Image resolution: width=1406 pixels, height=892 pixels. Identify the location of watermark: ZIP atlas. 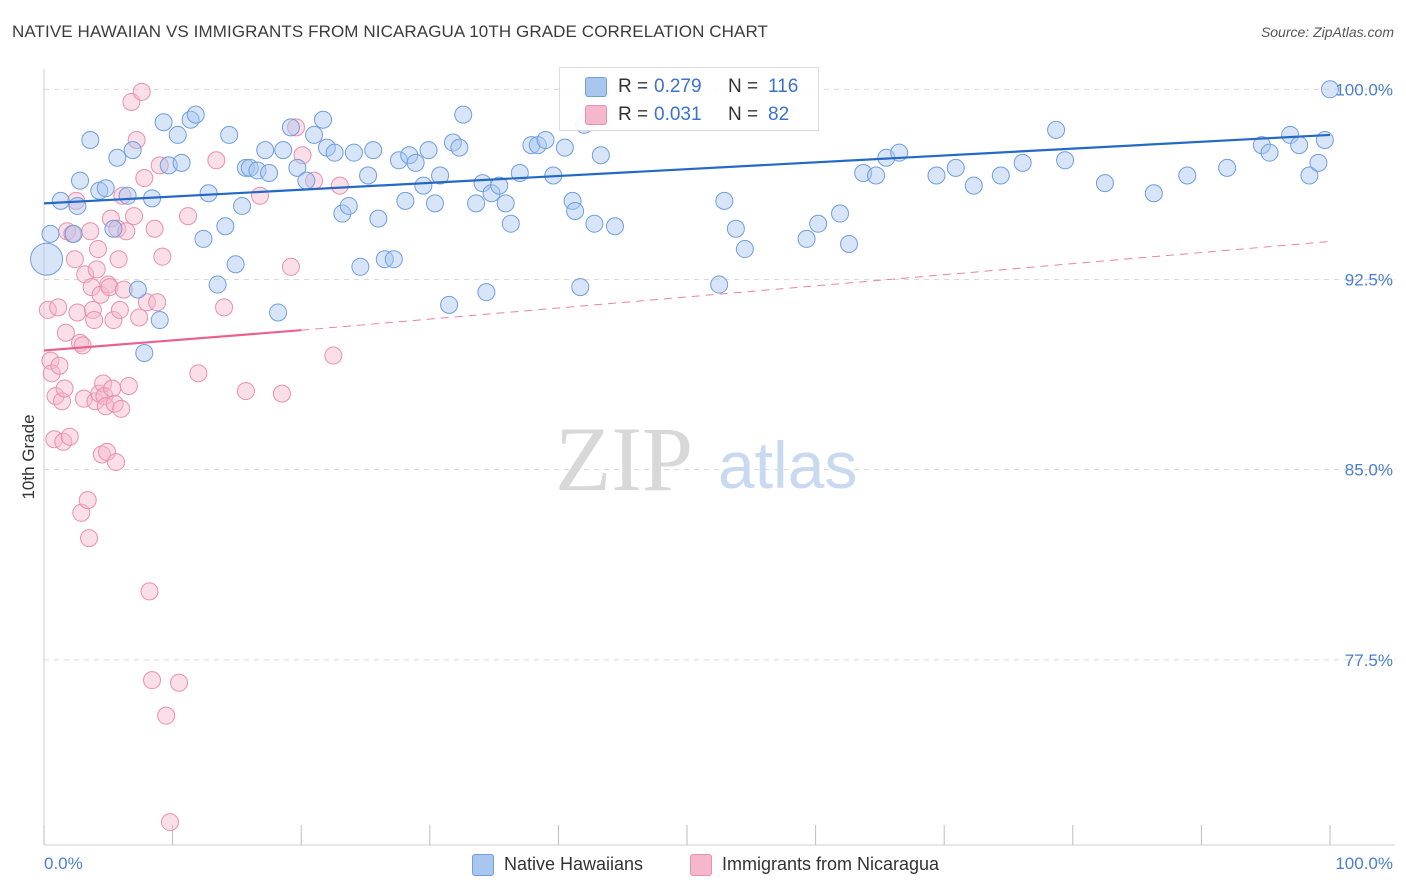
(706, 459).